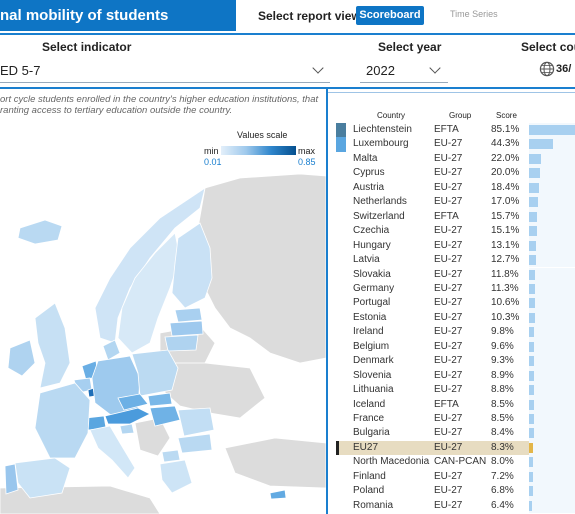 Image resolution: width=575 pixels, height=514 pixels. Describe the element at coordinates (11, 479) in the screenshot. I see `map-region-portugal` at that location.